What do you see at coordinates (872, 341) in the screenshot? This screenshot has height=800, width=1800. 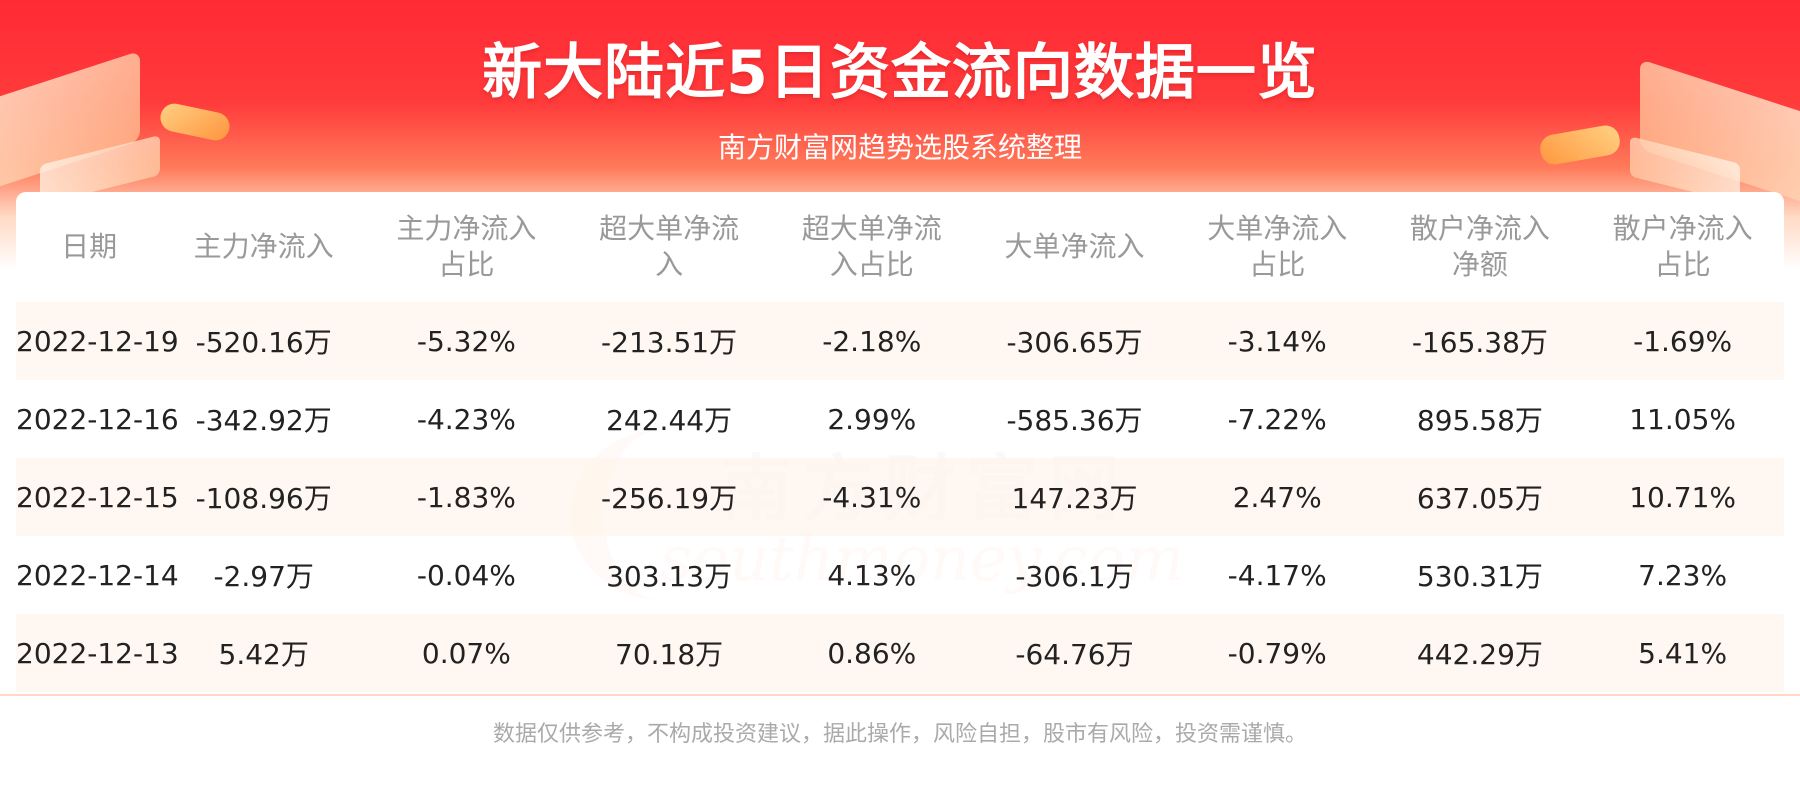 I see `table-cell: -2.18%` at bounding box center [872, 341].